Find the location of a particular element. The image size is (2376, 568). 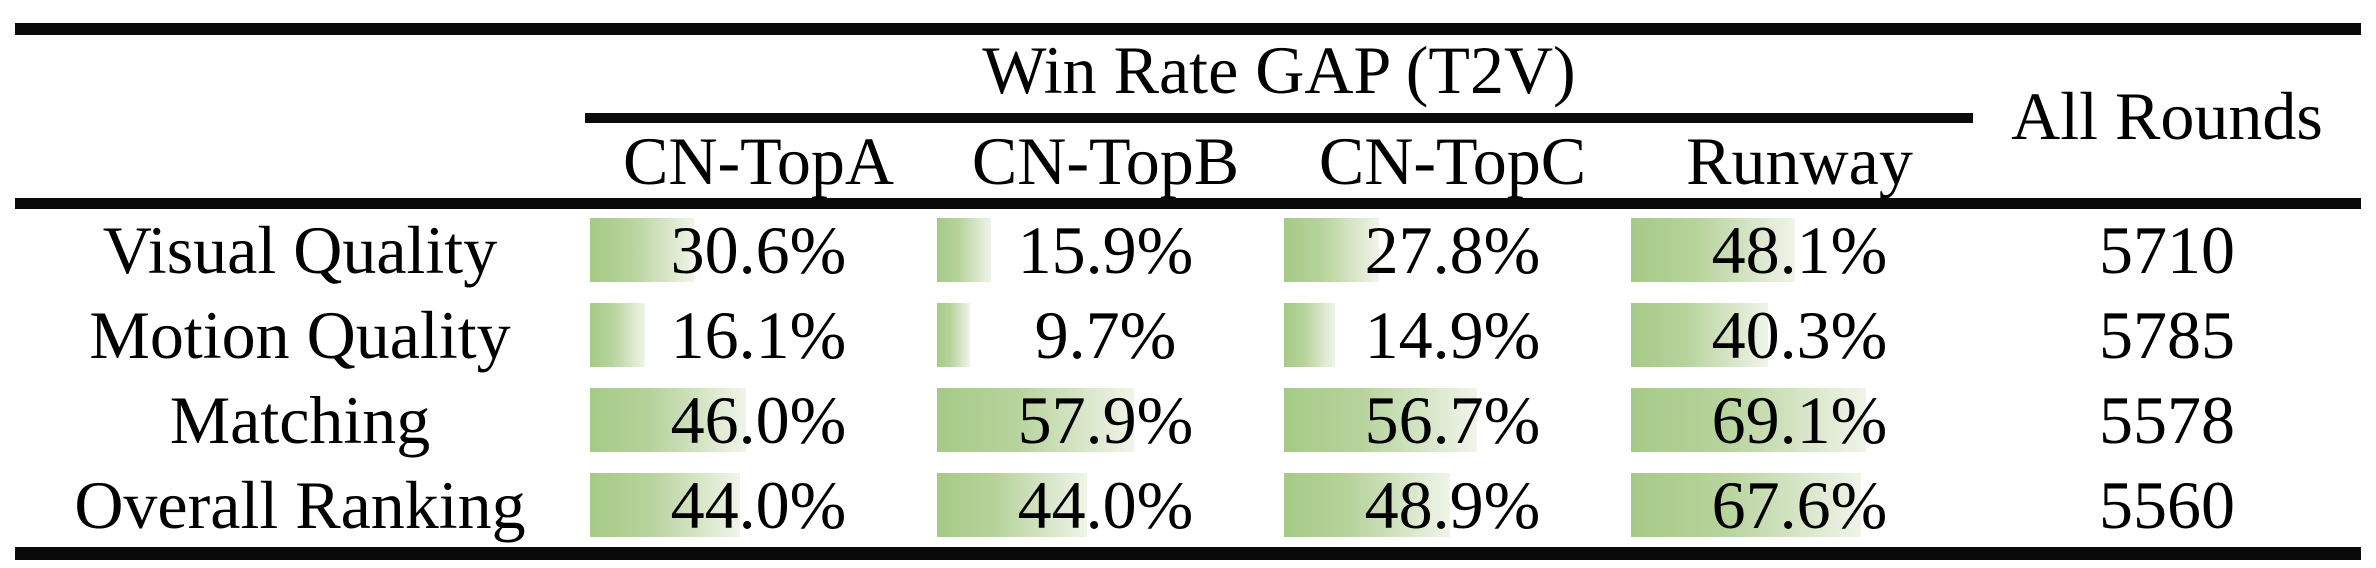

win-rate-value: 40.3% is located at coordinates (1799, 335).